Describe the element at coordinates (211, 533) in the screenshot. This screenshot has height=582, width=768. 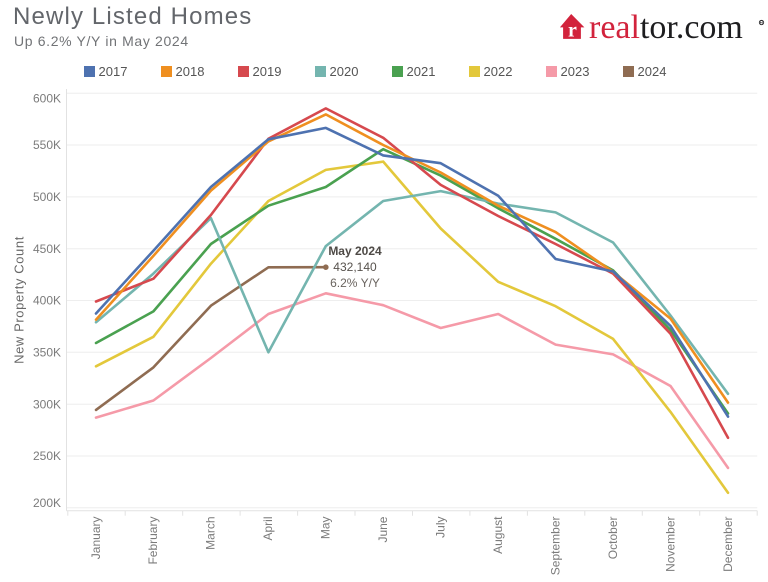
I see `svg-text: March` at that location.